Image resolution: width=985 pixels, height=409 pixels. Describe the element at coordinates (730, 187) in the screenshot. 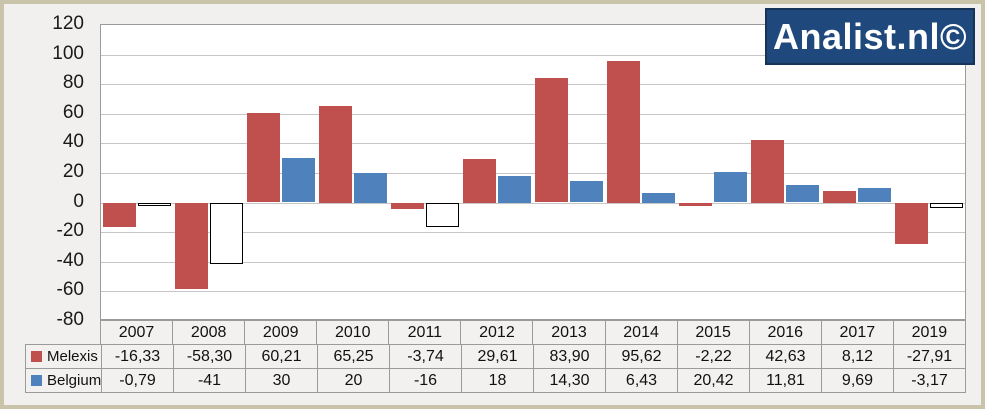

I see `bar-belgium-2015` at that location.